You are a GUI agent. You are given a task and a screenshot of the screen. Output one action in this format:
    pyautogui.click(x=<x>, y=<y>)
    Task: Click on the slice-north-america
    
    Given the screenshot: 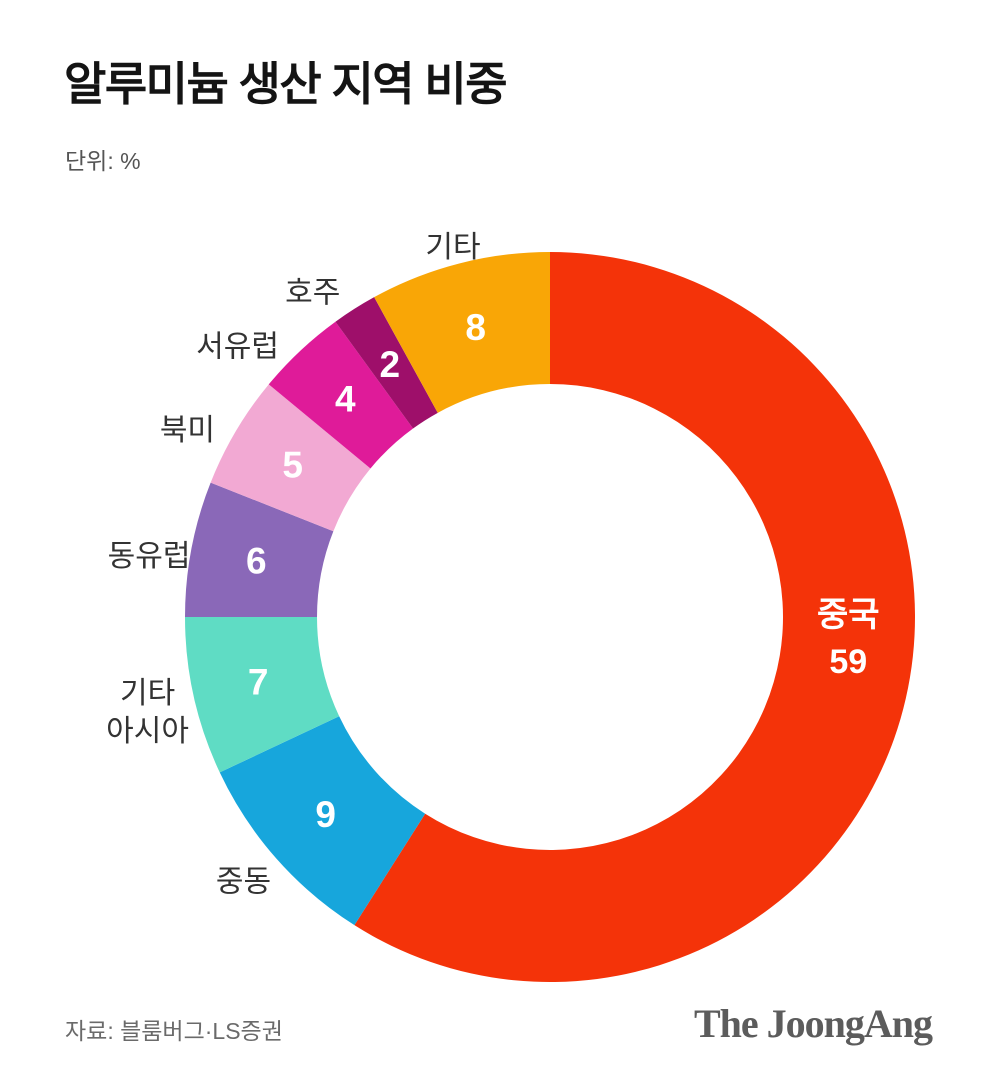 What is the action you would take?
    pyautogui.click(x=290, y=458)
    